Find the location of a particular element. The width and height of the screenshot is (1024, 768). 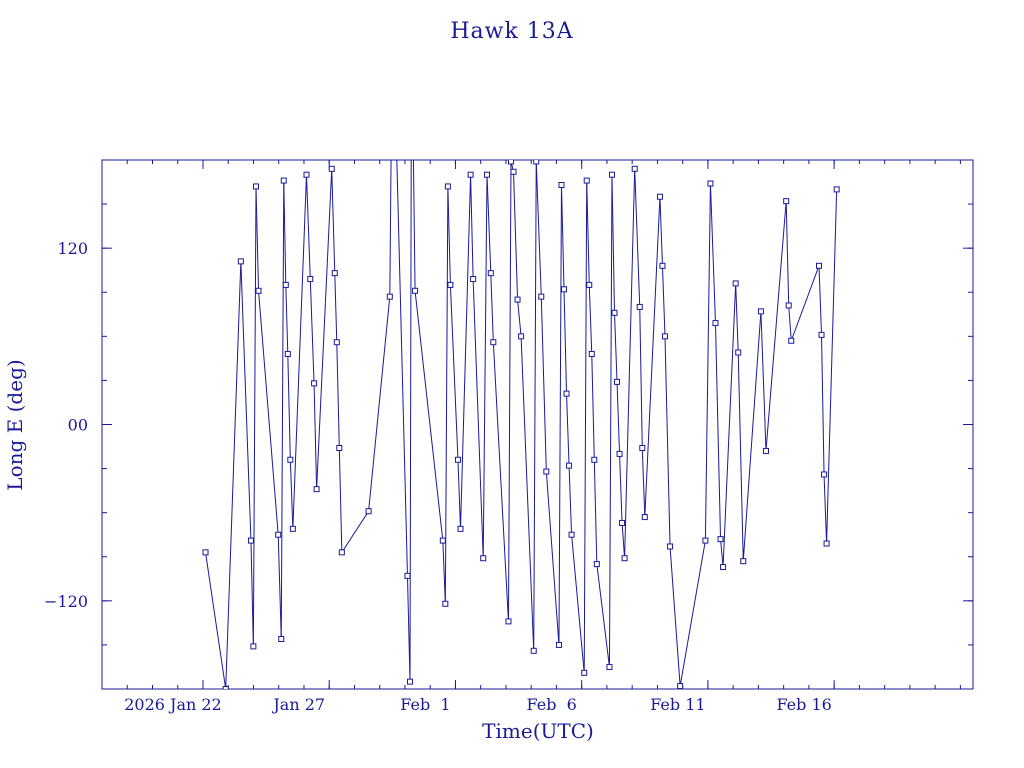

y-tick-label: 120 is located at coordinates (72, 248).